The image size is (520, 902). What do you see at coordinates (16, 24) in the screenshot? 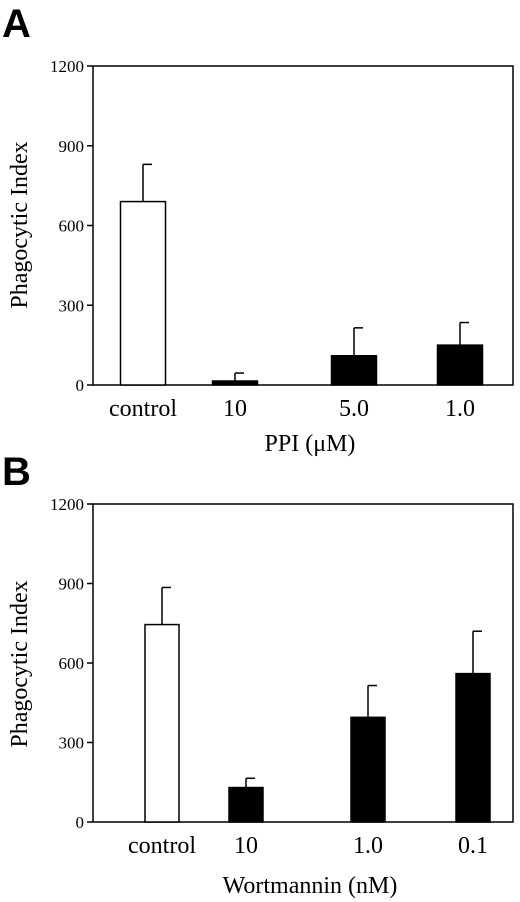
I see `panel-label: A` at bounding box center [16, 24].